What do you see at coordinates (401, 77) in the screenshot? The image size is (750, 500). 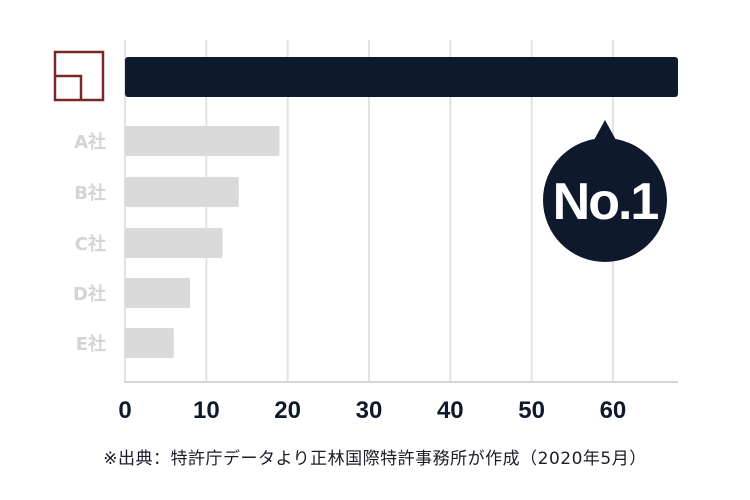 I see `bar-highlight` at bounding box center [401, 77].